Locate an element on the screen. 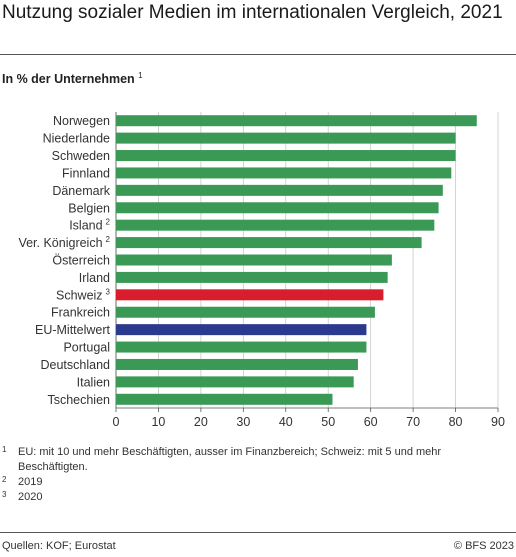  subtitle-text: In % der Unternehmen is located at coordinates (68, 79).